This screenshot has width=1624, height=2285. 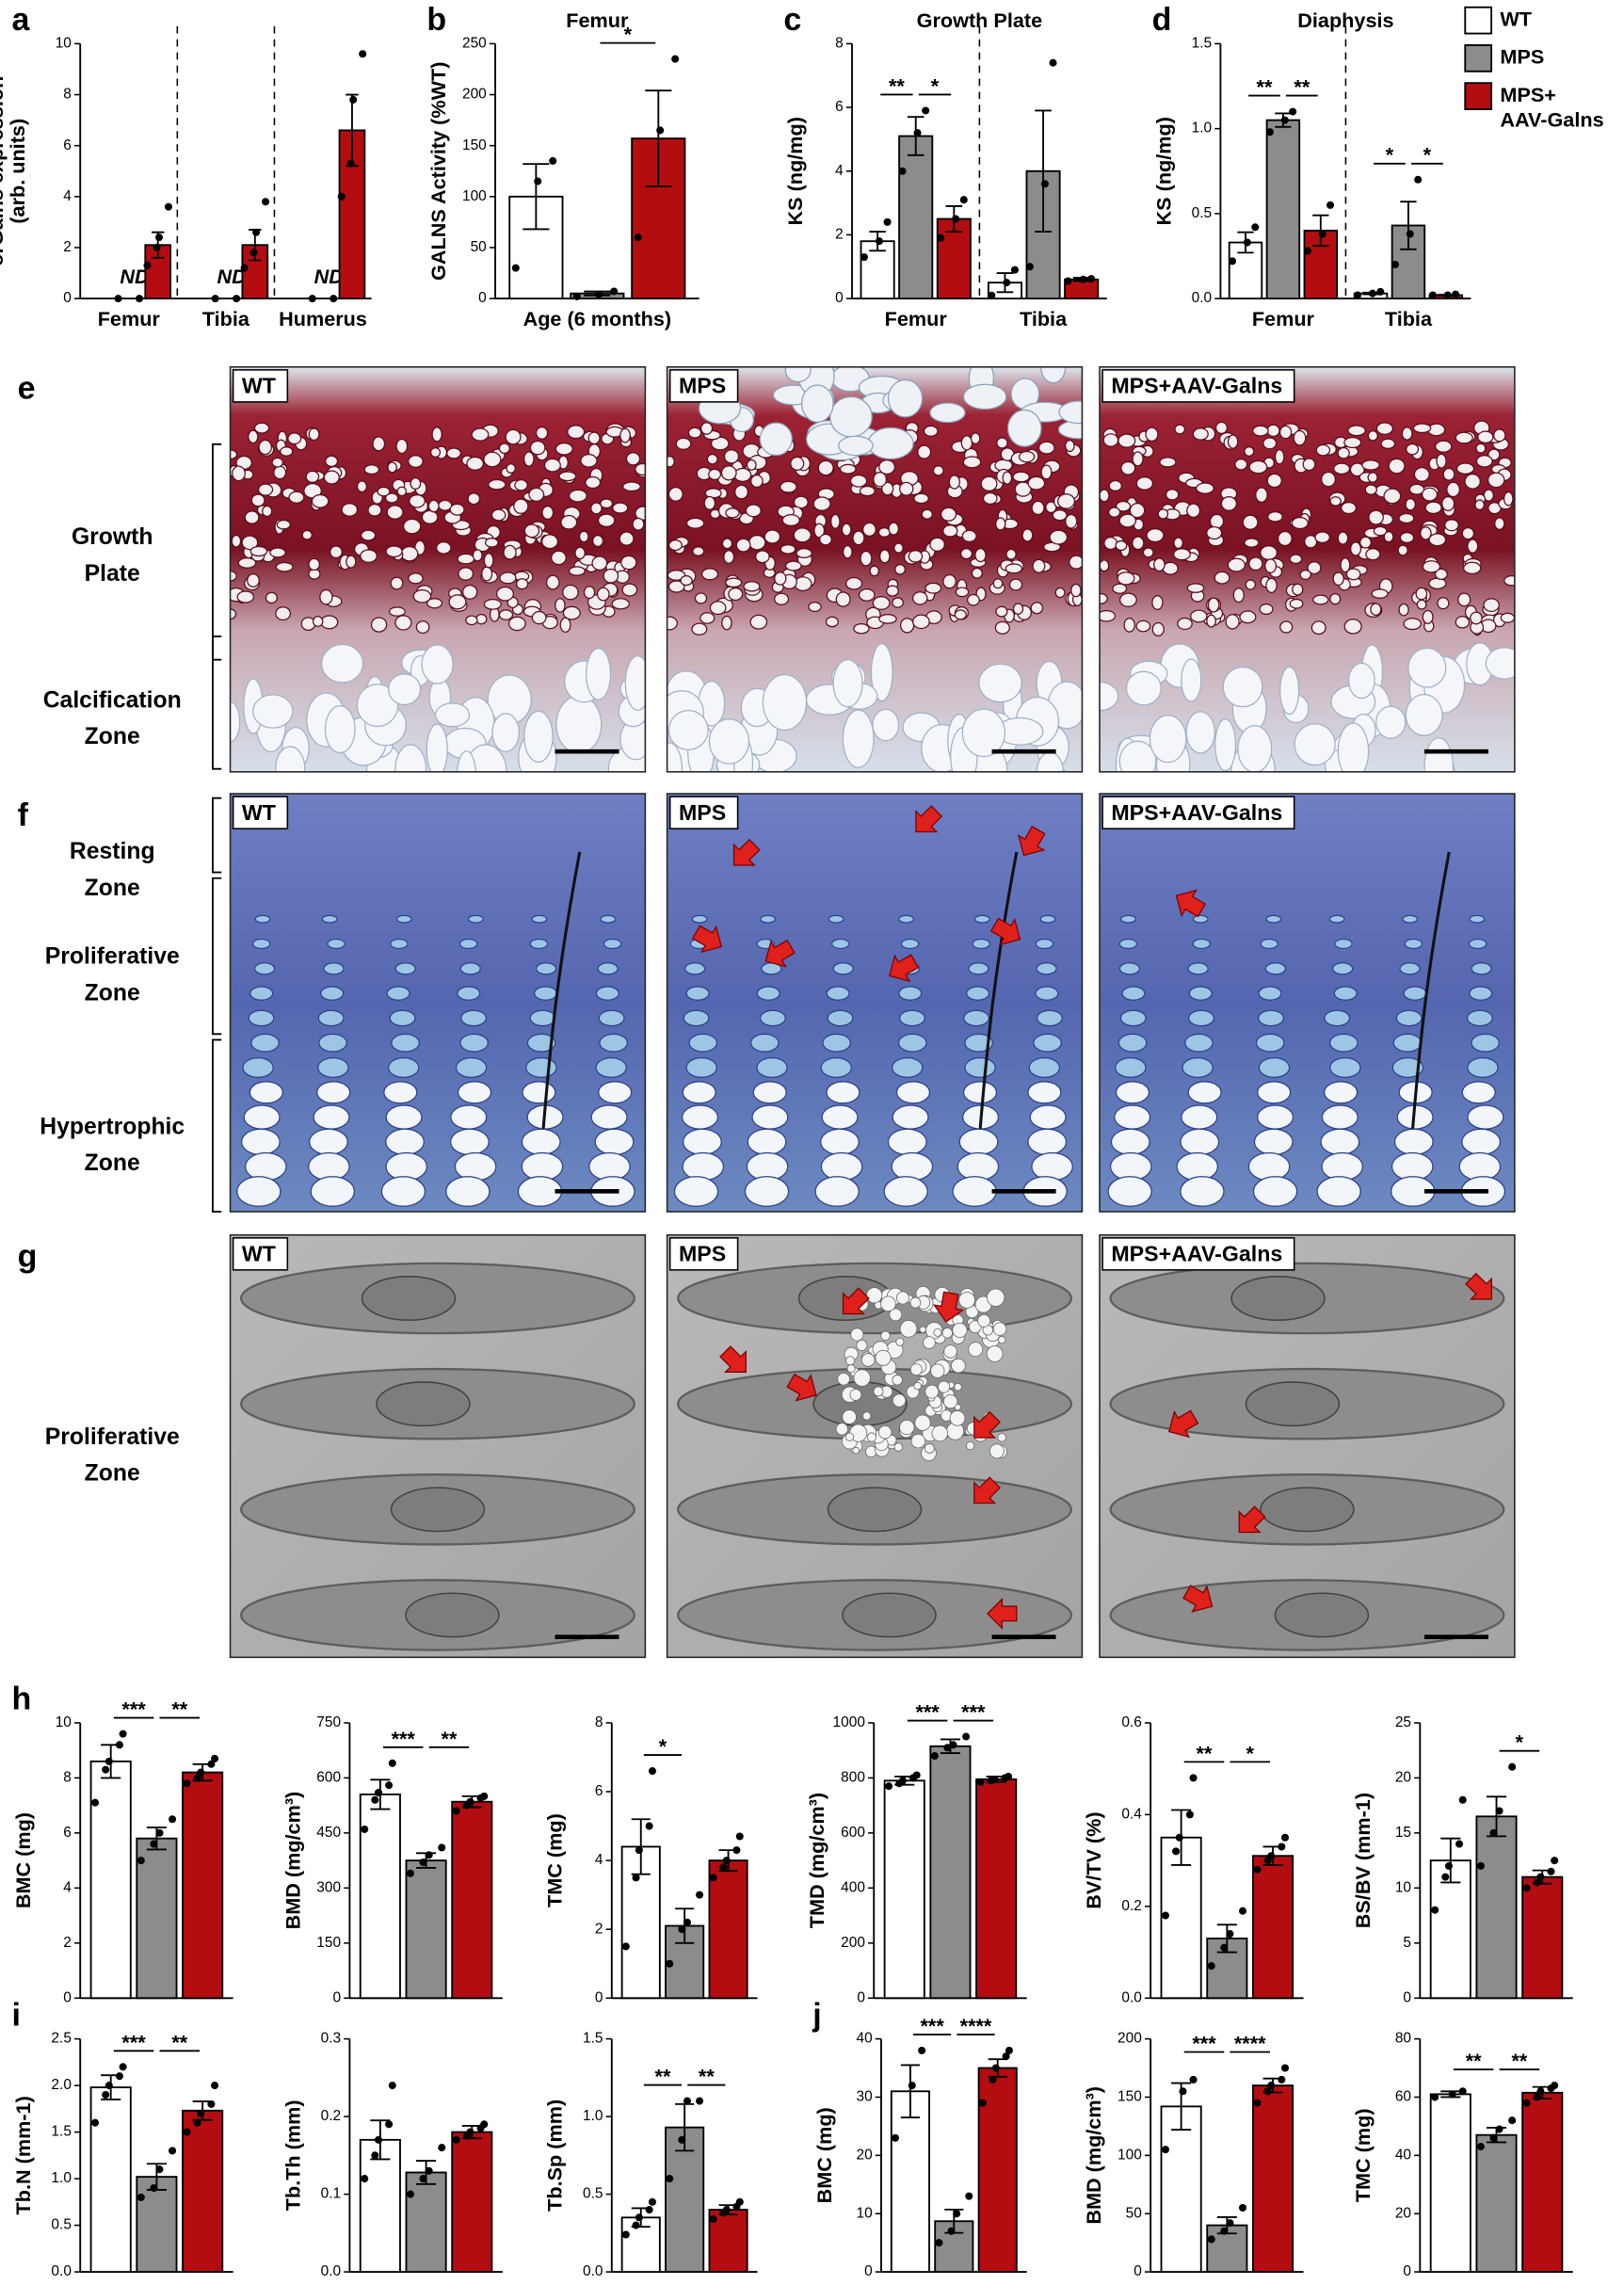 What do you see at coordinates (853, 1887) in the screenshot?
I see `y-tick-label: 400` at bounding box center [853, 1887].